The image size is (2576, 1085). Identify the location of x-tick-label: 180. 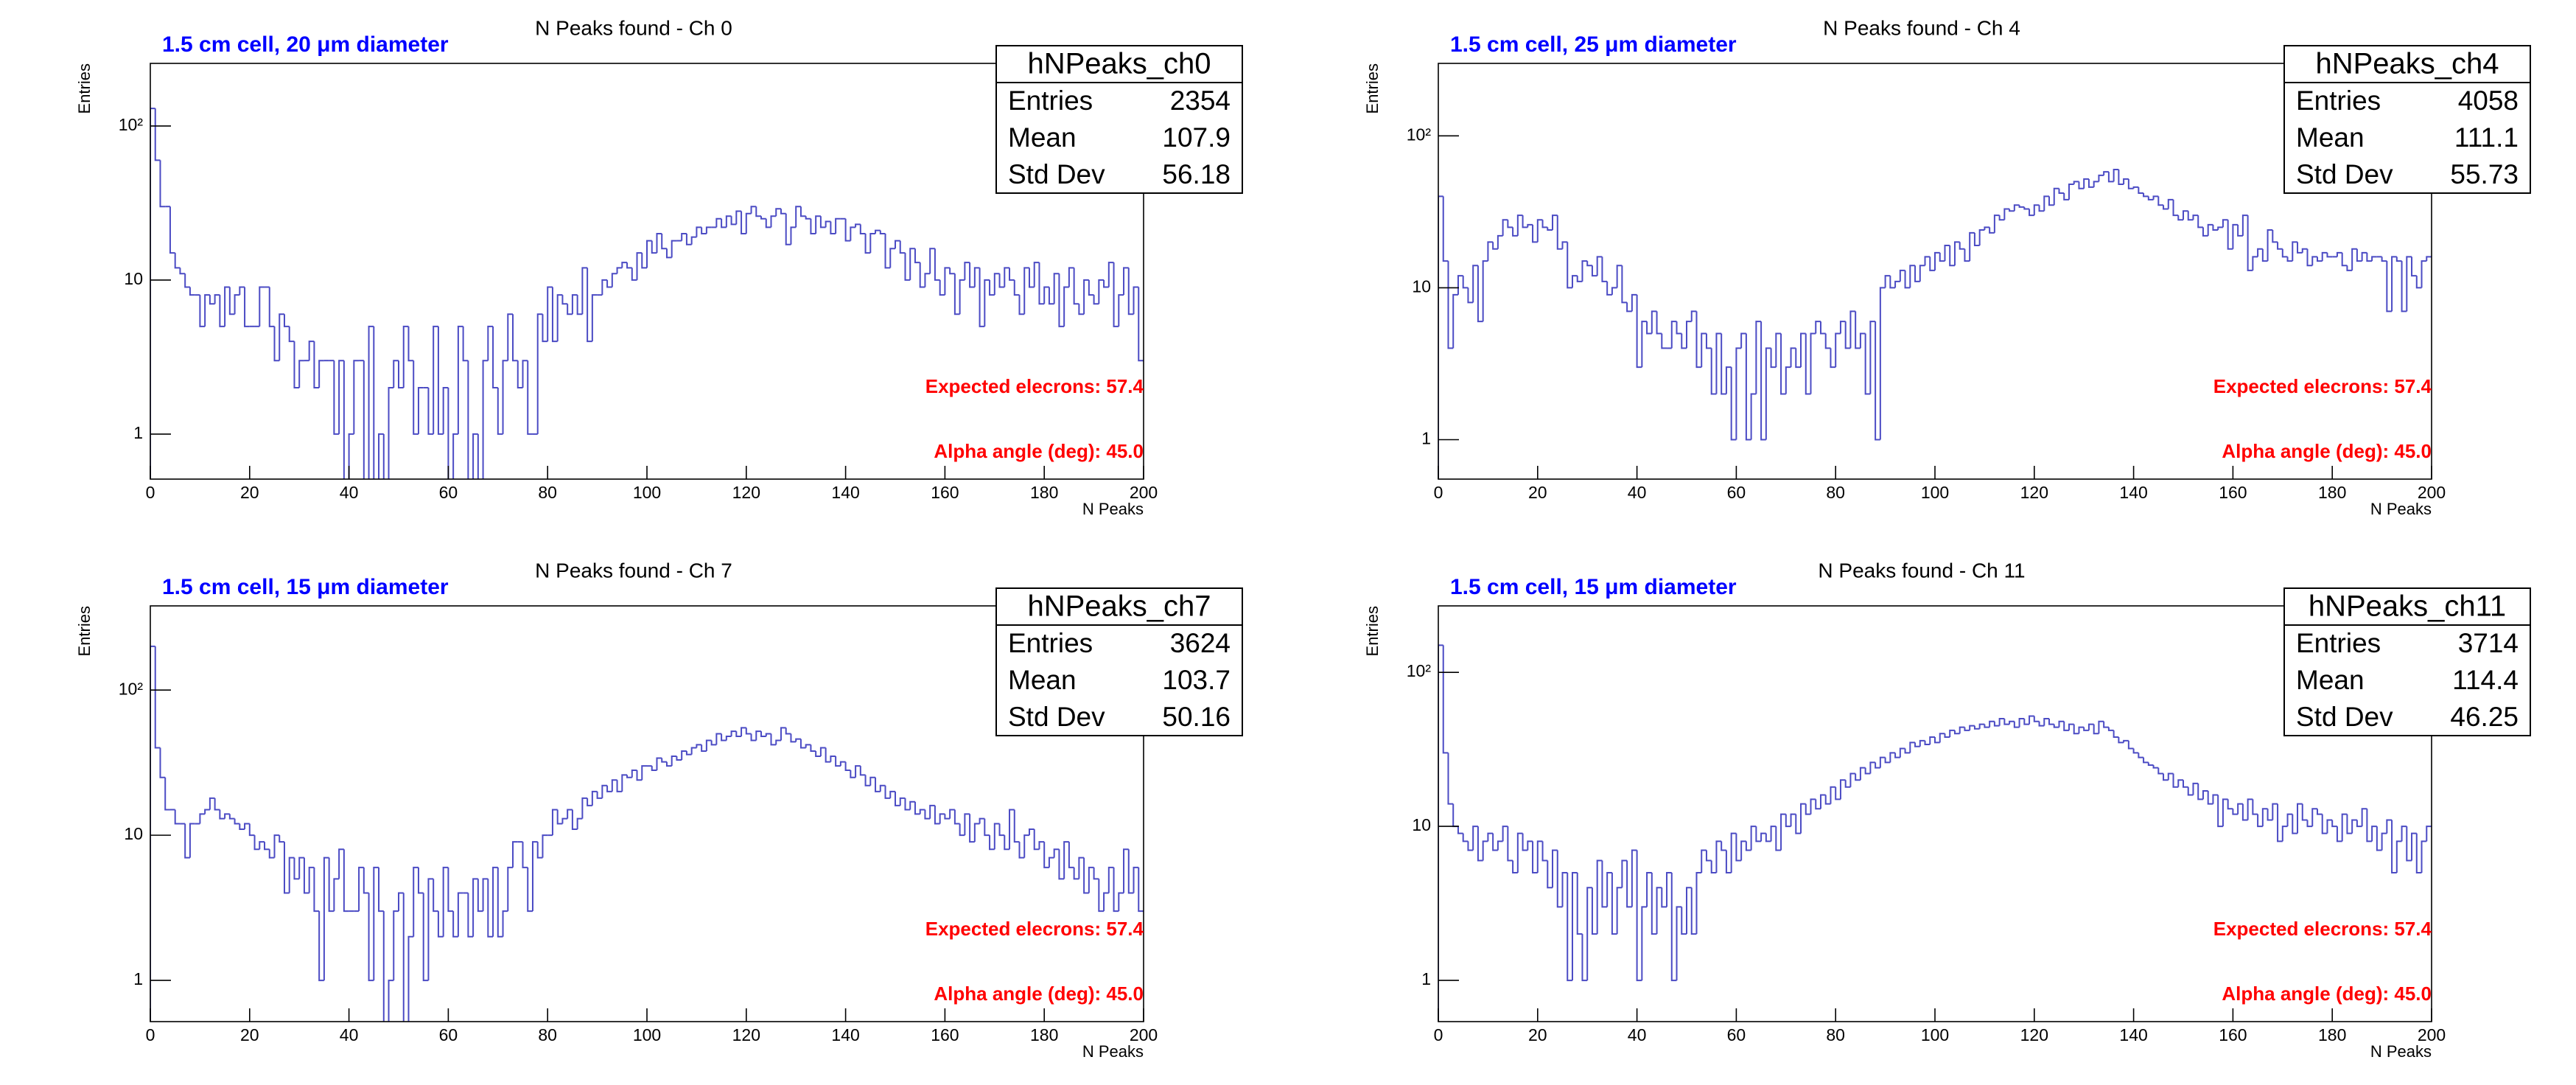
(2332, 492).